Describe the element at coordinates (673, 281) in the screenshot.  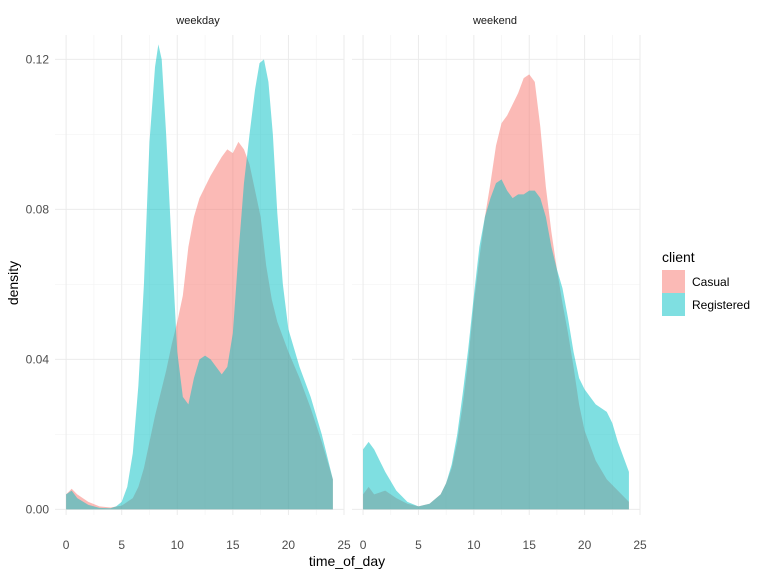
I see `legend-key-casual` at that location.